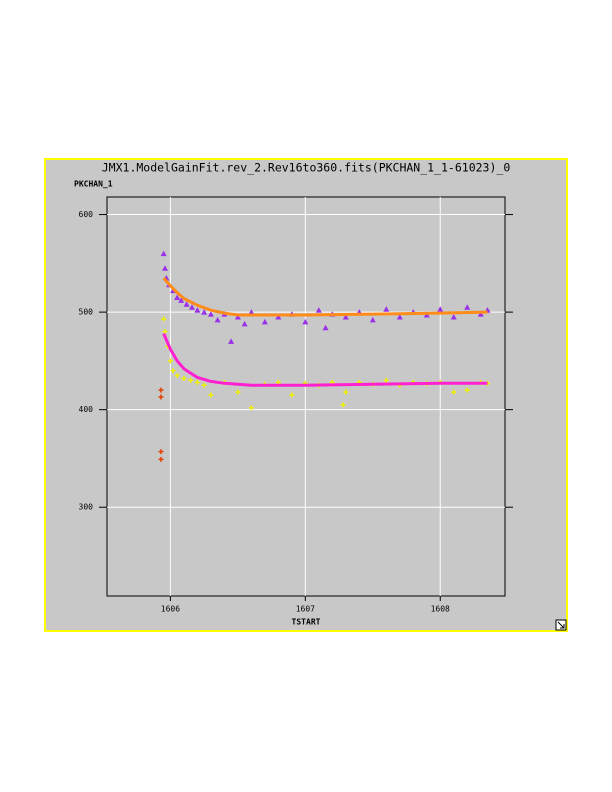  Describe the element at coordinates (170, 609) in the screenshot. I see `x-tick-label: 1606` at that location.